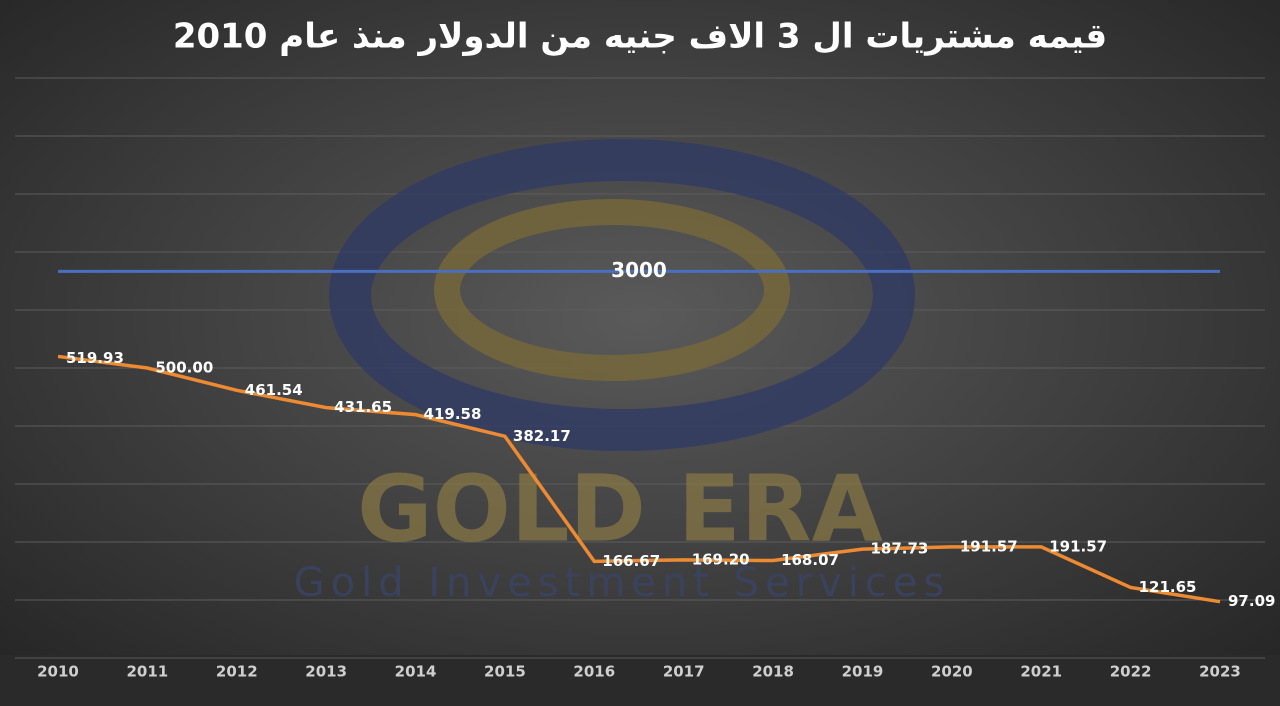 Image resolution: width=1280 pixels, height=706 pixels. What do you see at coordinates (899, 549) in the screenshot?
I see `data-label: 187.73` at bounding box center [899, 549].